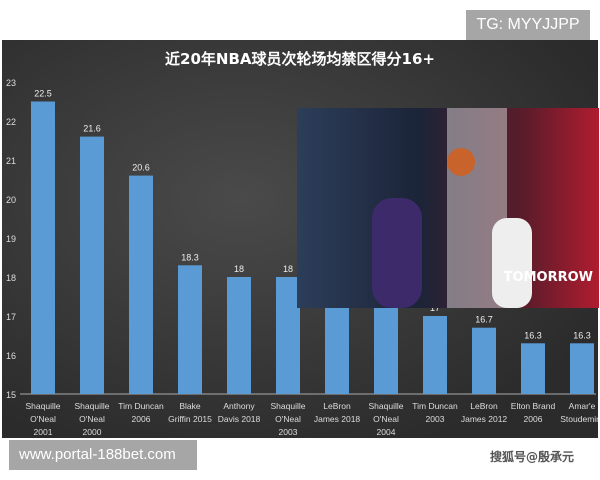  I want to click on x-tick-label: Blake, so click(190, 406).